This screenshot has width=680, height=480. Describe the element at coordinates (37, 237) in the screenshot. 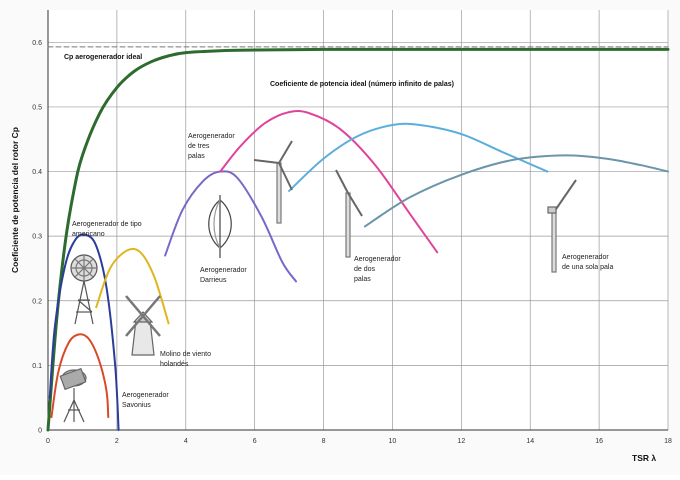

I see `y-tick-label: 0.3` at that location.